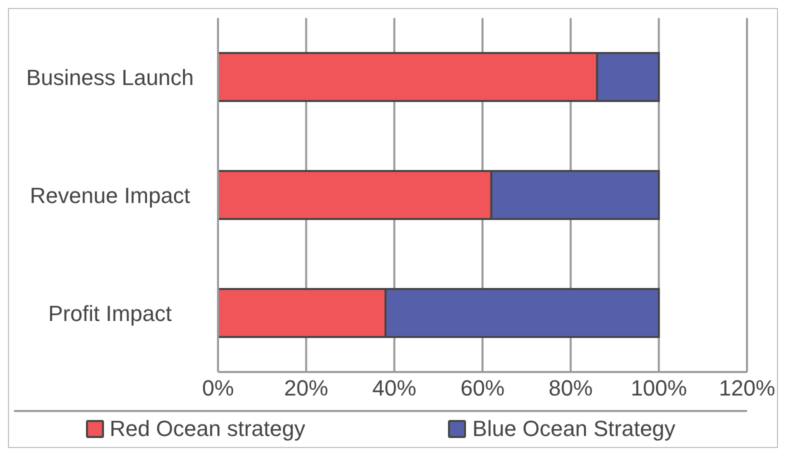 The height and width of the screenshot is (455, 786). What do you see at coordinates (110, 195) in the screenshot?
I see `y-tick-label: Revenue Impact` at bounding box center [110, 195].